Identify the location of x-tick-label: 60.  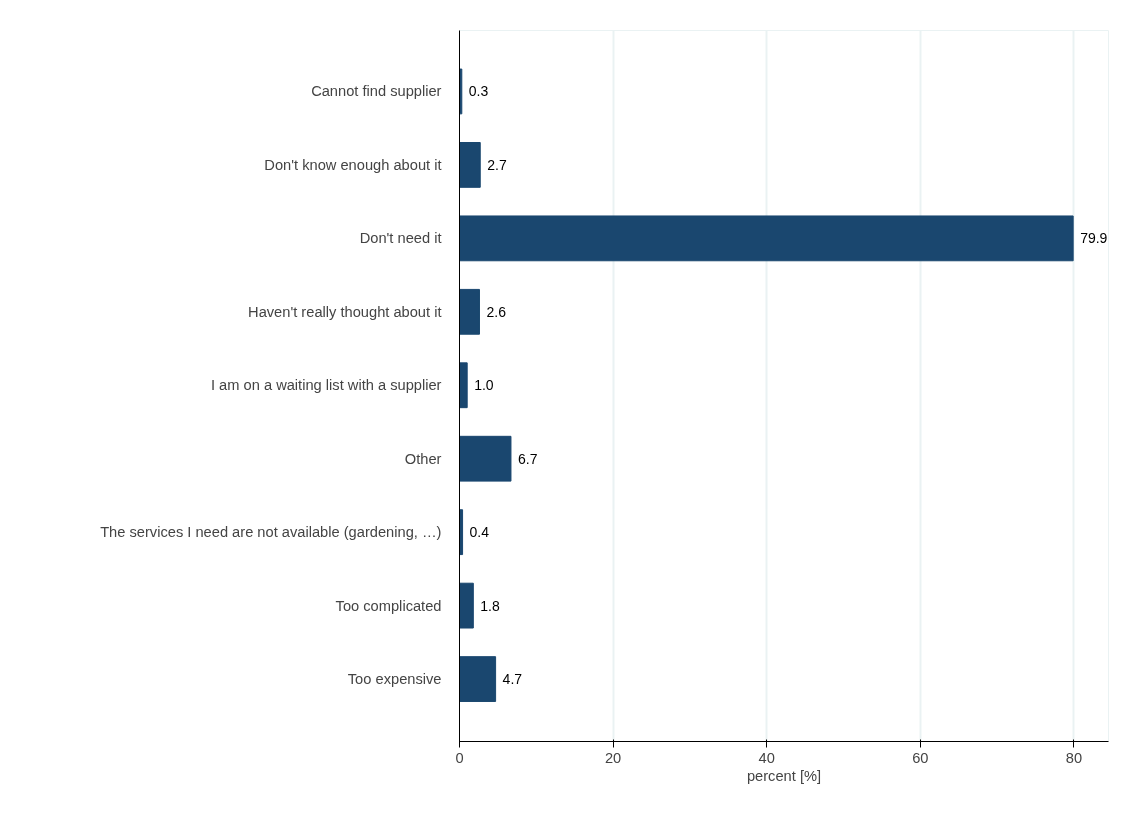
(920, 757).